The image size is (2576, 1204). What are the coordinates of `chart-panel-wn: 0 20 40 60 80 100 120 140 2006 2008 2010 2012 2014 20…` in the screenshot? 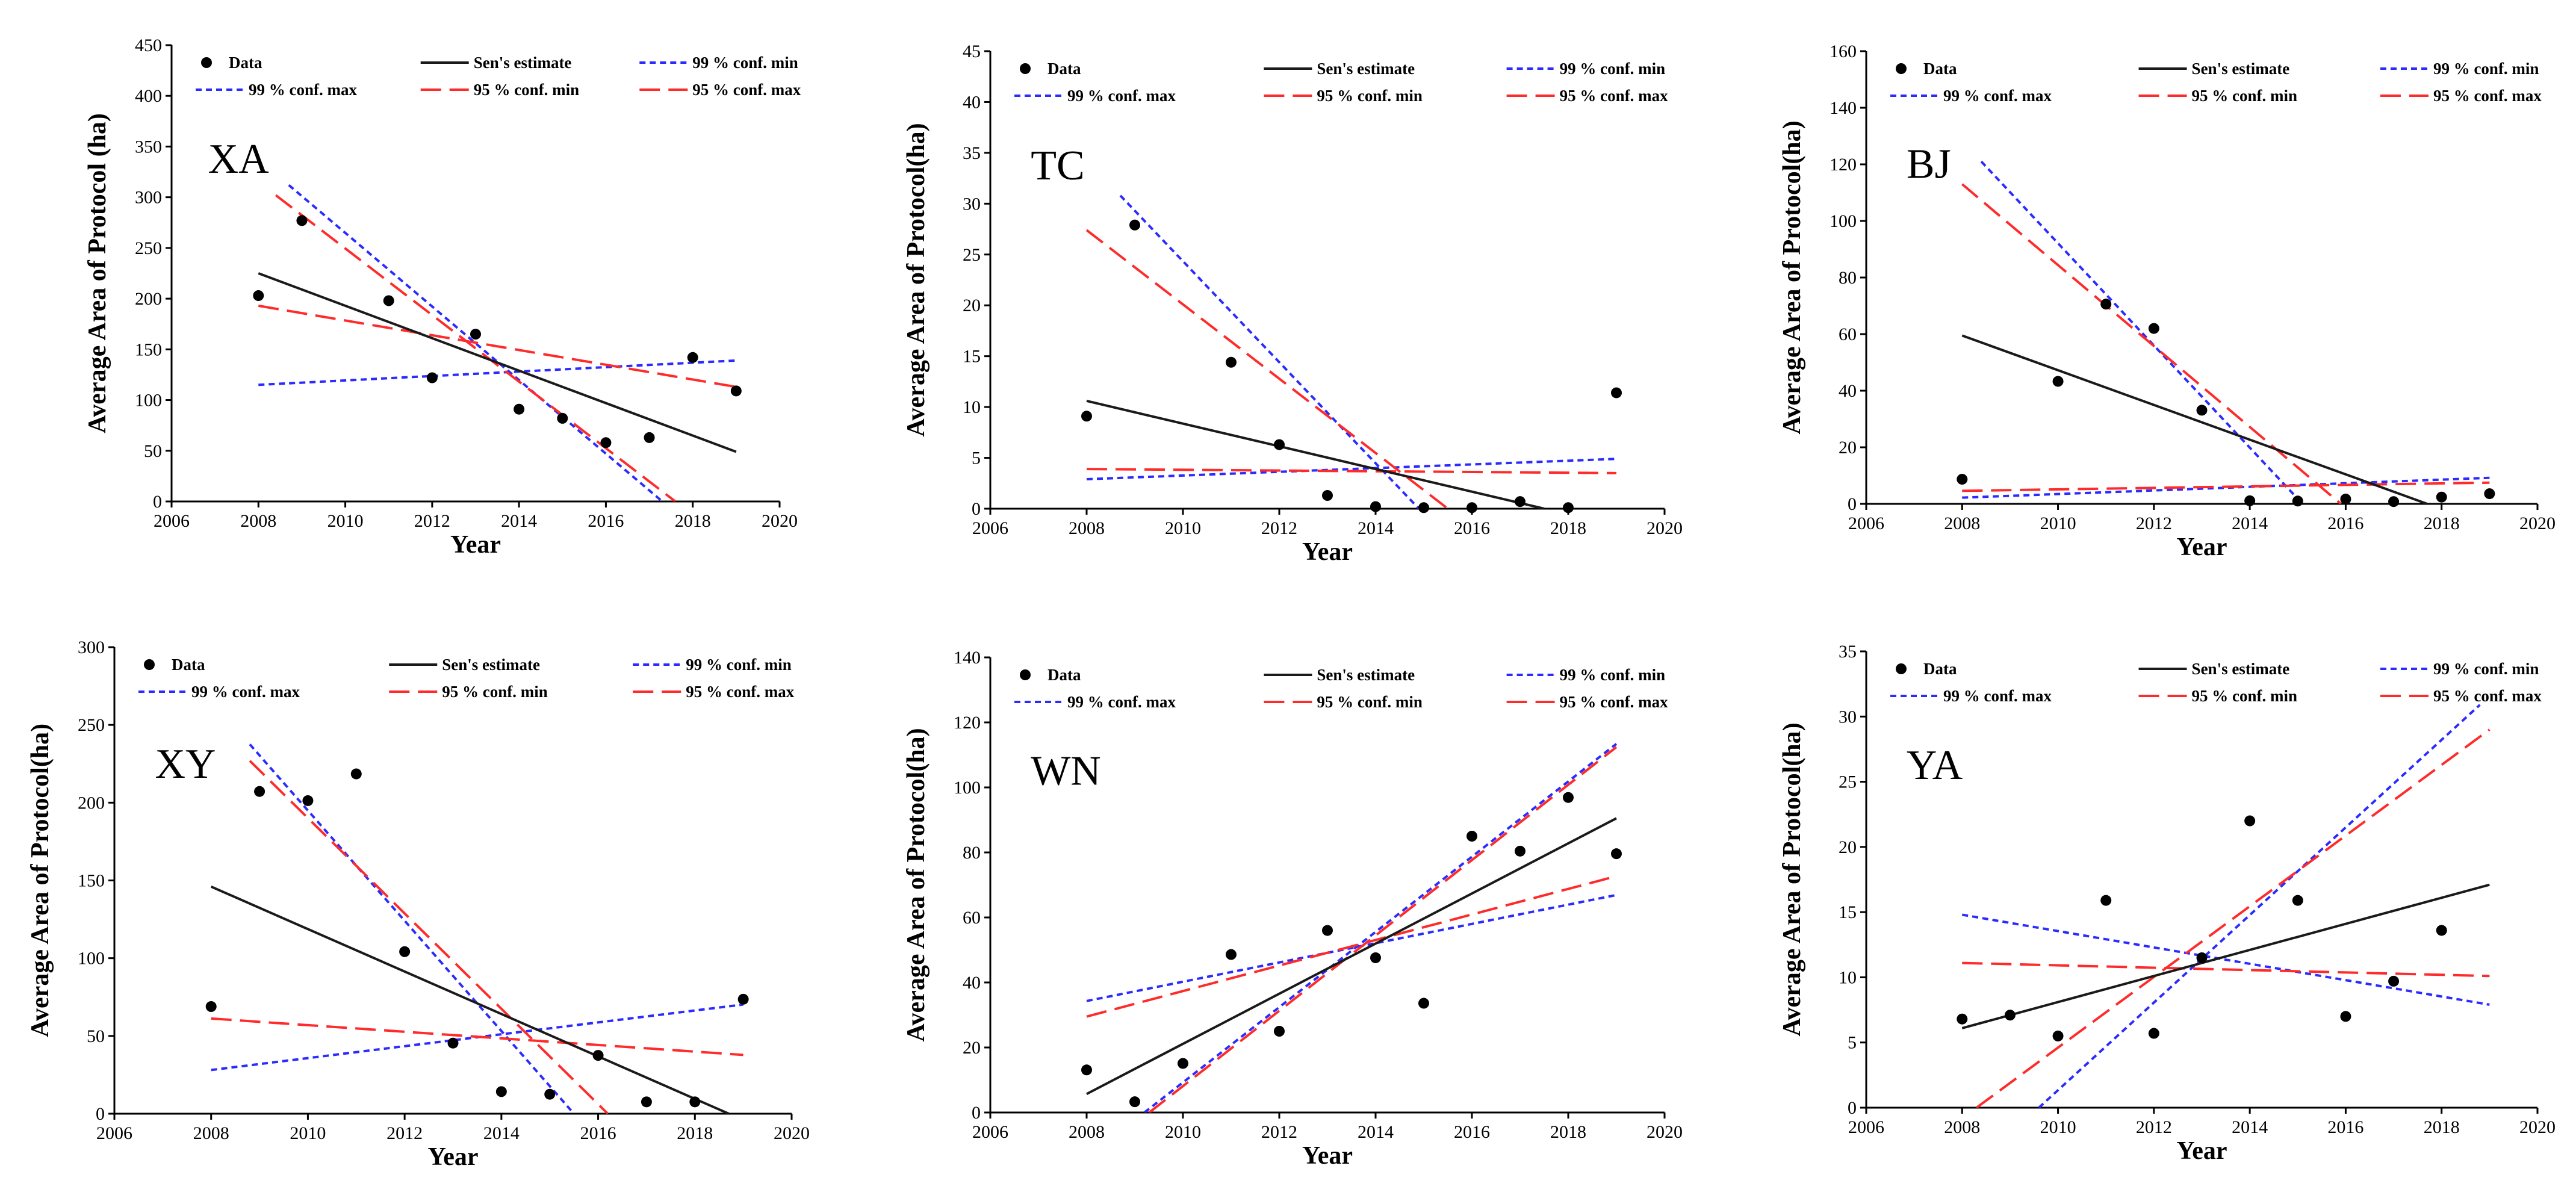 It's located at (1292, 909).